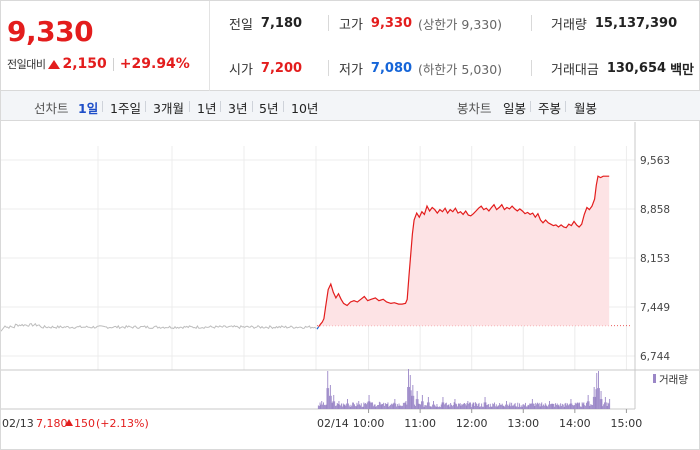  What do you see at coordinates (586, 108) in the screenshot?
I see `period-monthly: 월봉` at bounding box center [586, 108].